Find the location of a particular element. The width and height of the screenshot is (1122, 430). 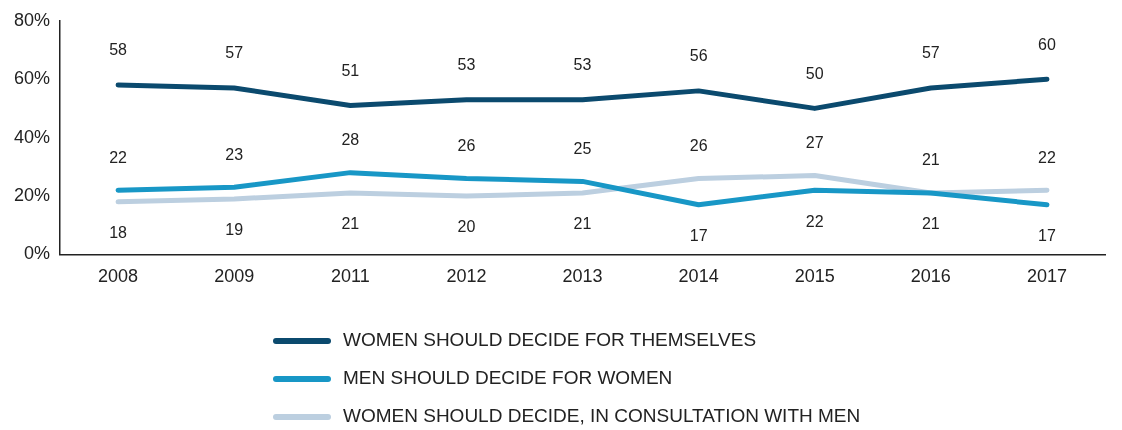

y-tick-label: 40% is located at coordinates (32, 136).